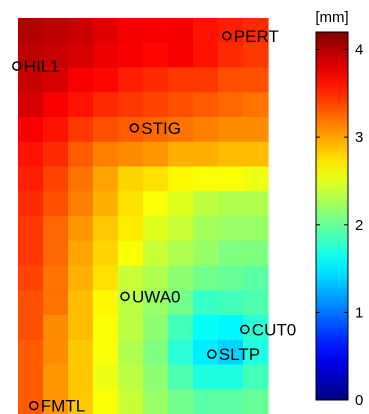 This screenshot has height=414, width=369. What do you see at coordinates (239, 354) in the screenshot?
I see `station-label: SLTP` at bounding box center [239, 354].